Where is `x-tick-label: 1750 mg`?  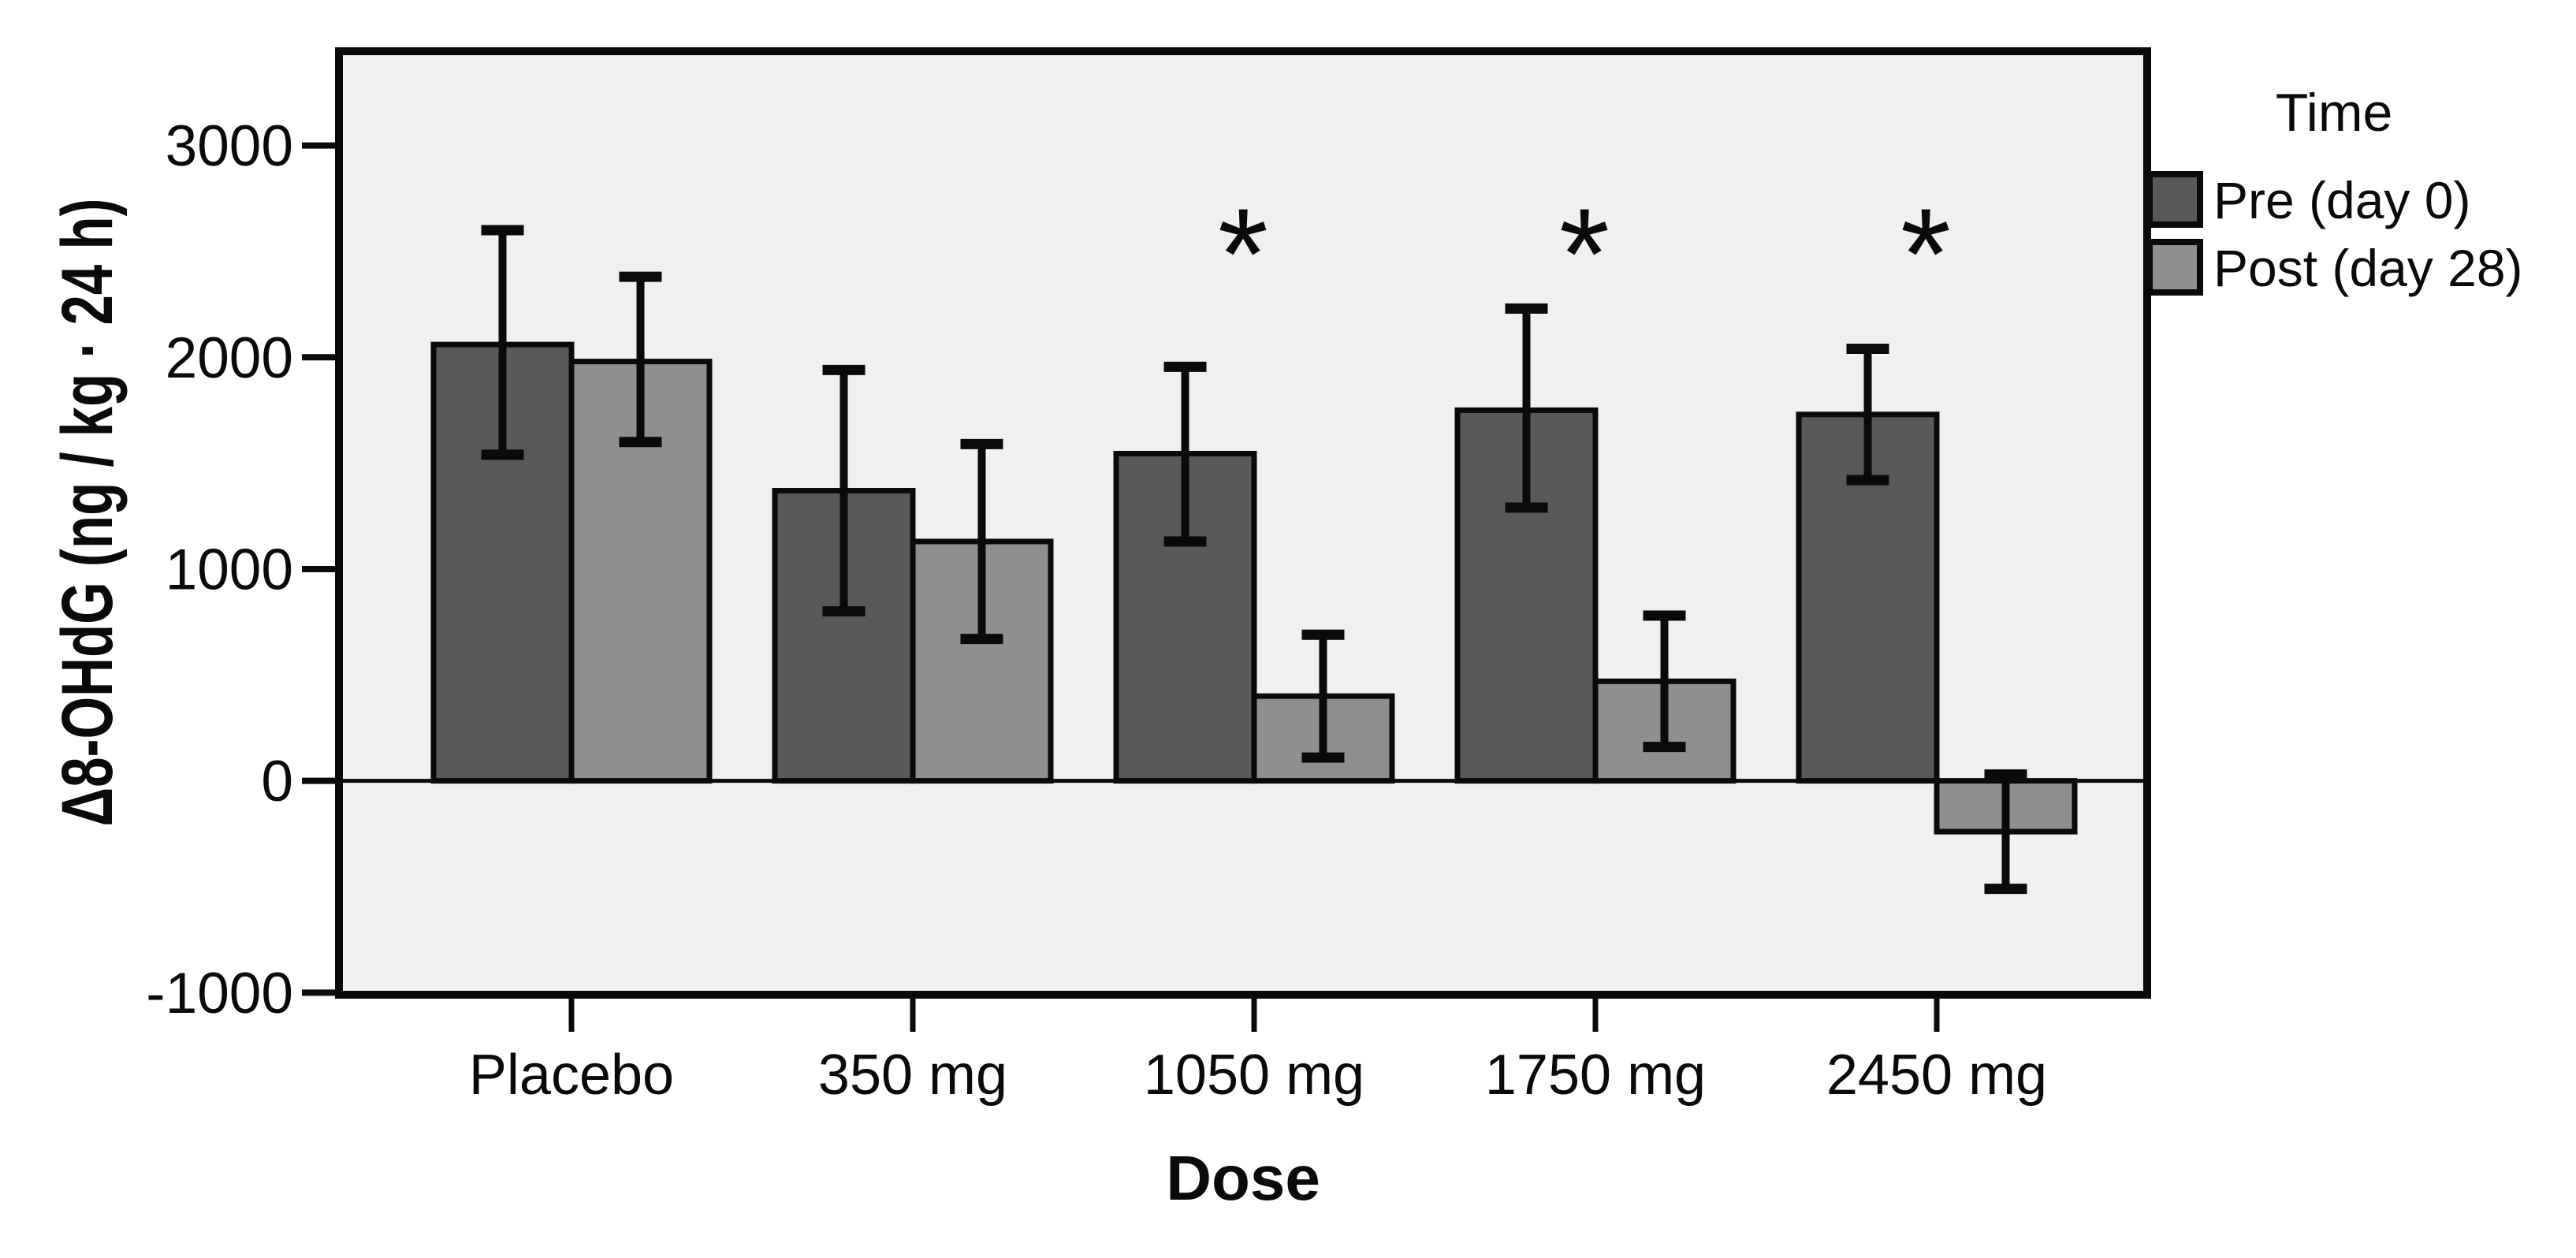
x-tick-label: 1750 mg is located at coordinates (1595, 1075).